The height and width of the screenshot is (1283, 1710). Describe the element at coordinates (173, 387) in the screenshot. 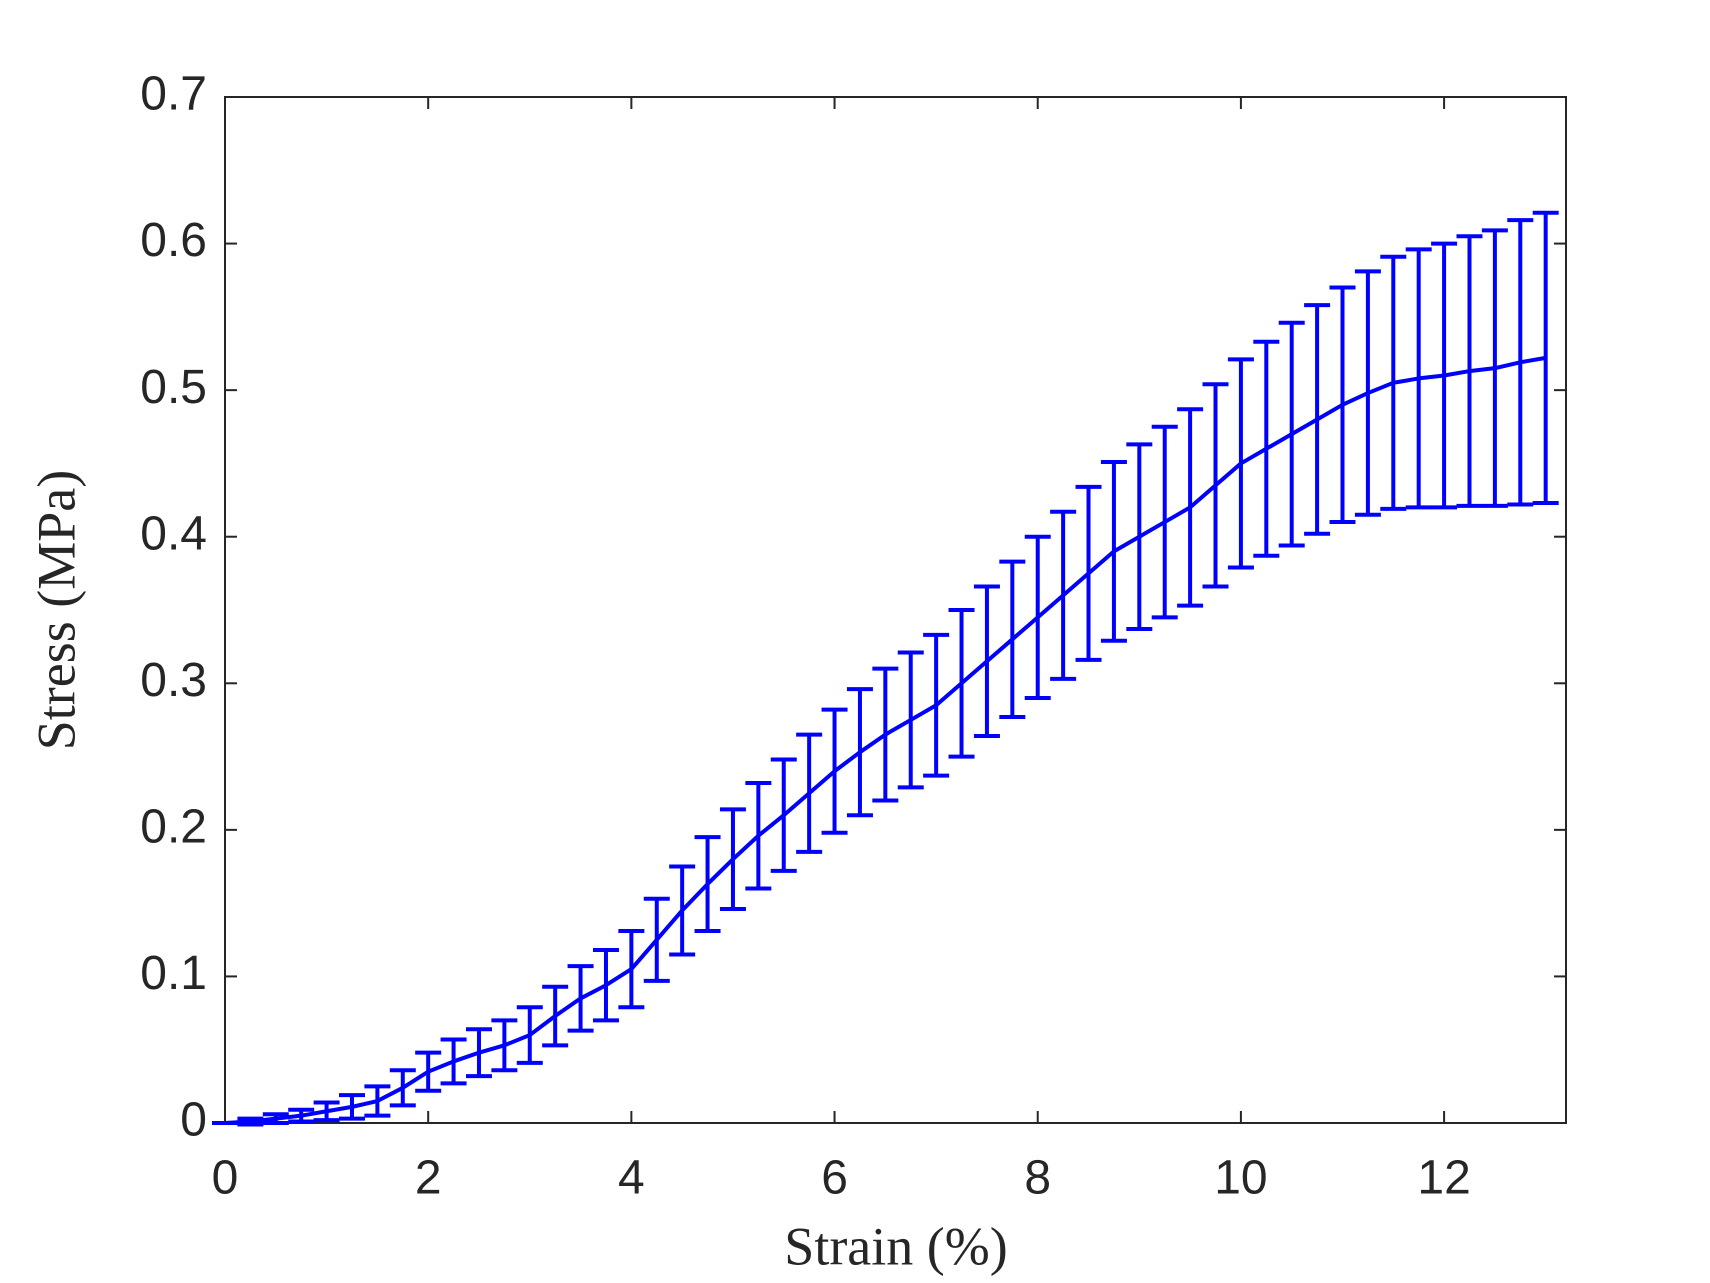

I see `y-tick-label: 0.5` at that location.